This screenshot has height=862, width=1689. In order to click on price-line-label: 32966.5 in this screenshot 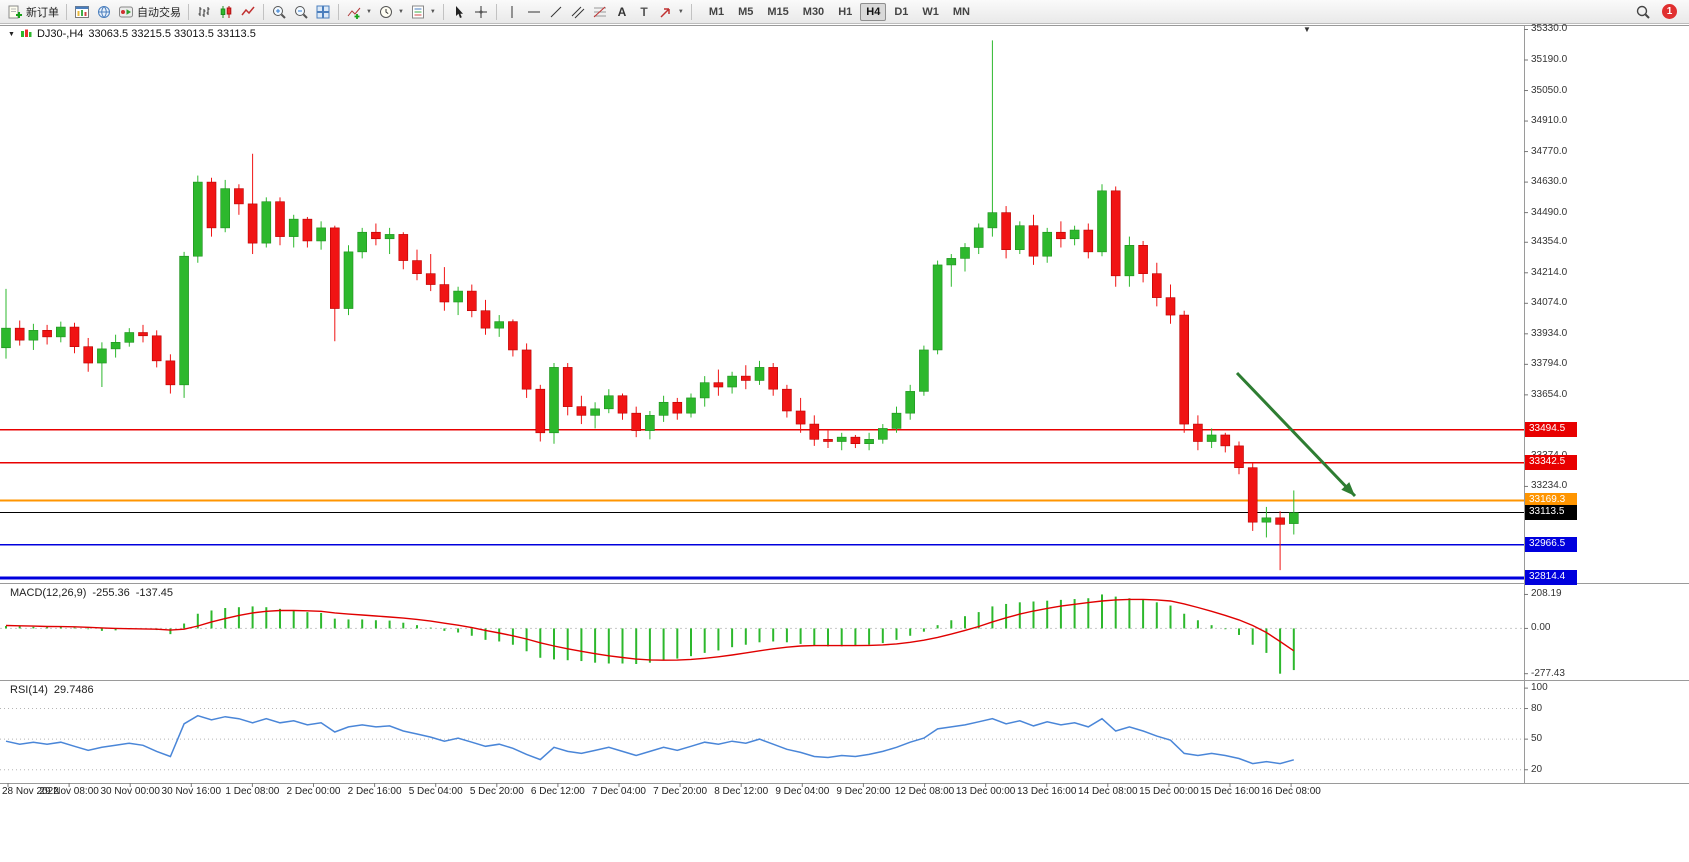, I will do `click(1551, 545)`.